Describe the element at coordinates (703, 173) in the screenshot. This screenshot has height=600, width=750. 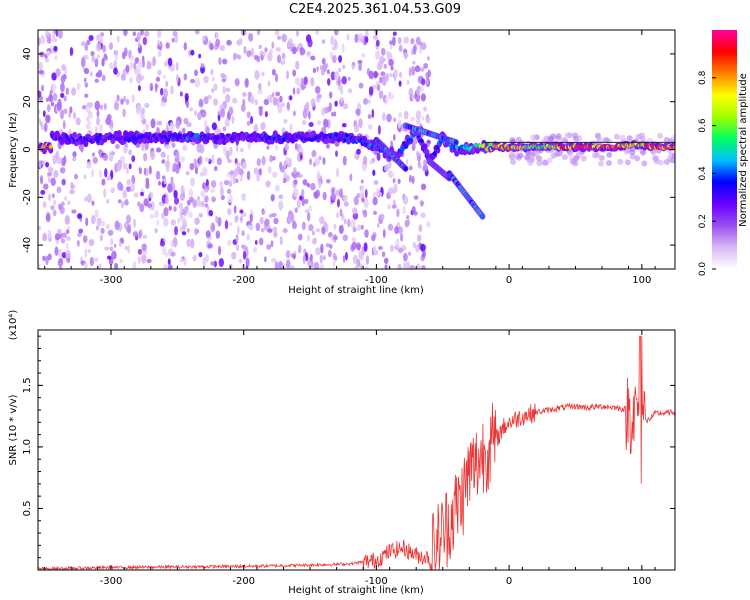
I see `colorbar-tick-label: 0.4` at that location.